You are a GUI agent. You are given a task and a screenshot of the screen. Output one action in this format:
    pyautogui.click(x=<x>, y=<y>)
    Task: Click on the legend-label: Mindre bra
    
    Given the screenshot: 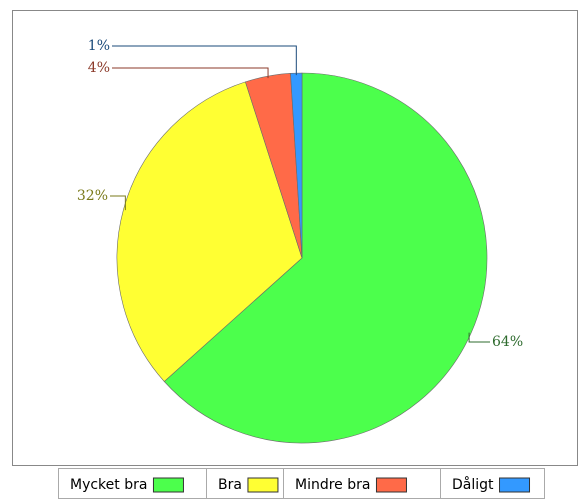 What is the action you would take?
    pyautogui.click(x=332, y=485)
    